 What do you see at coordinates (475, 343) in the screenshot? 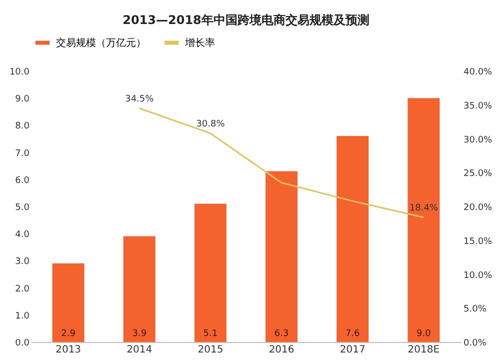
I see `y2-tick-label: 0.0%` at bounding box center [475, 343].